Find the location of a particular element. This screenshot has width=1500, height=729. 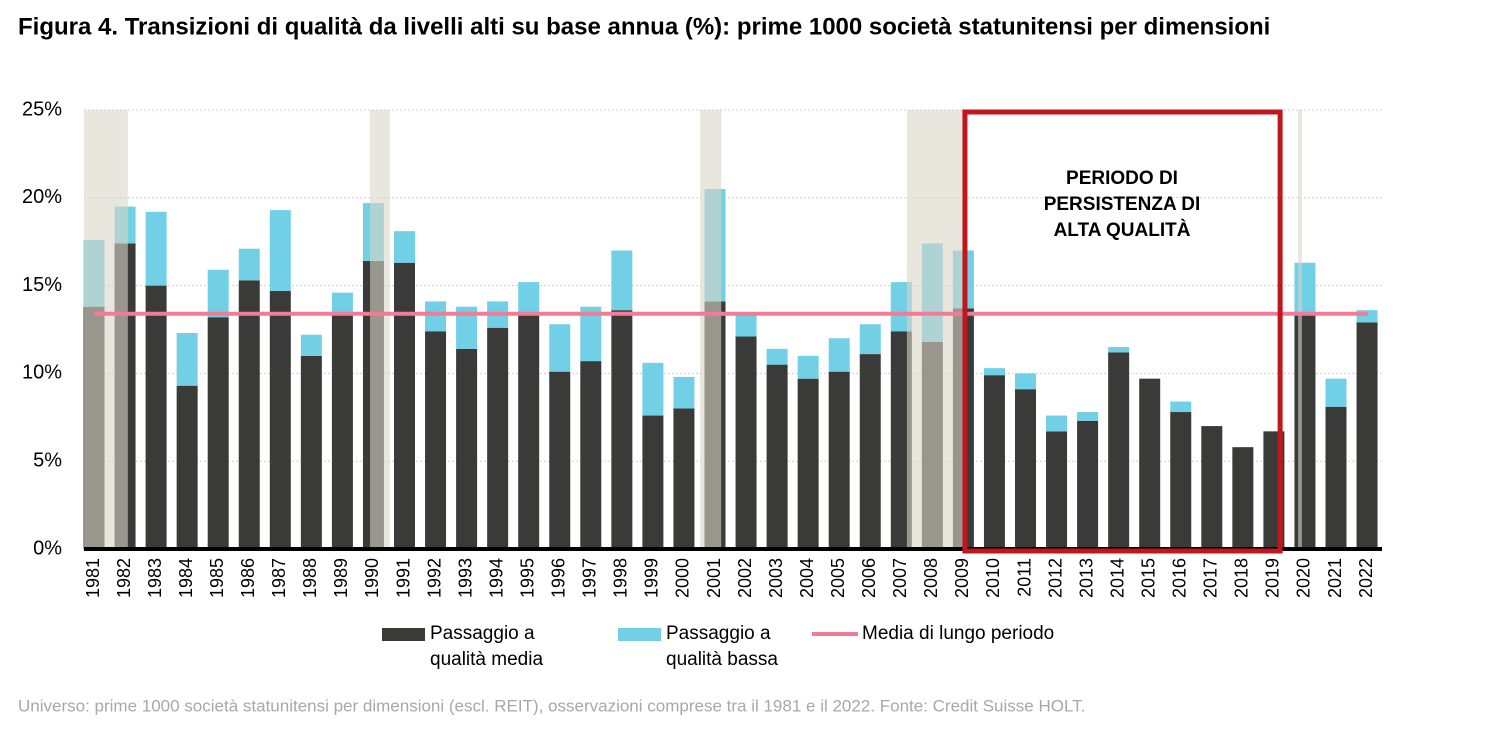

x-tick-label: 1990 is located at coordinates (372, 578).